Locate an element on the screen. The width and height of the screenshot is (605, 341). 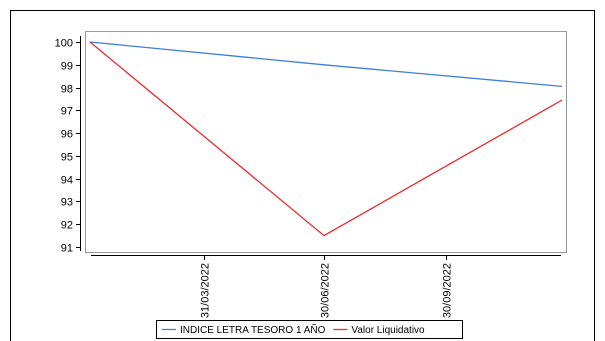
x-tick-label: 30/09/2022 is located at coordinates (448, 290).